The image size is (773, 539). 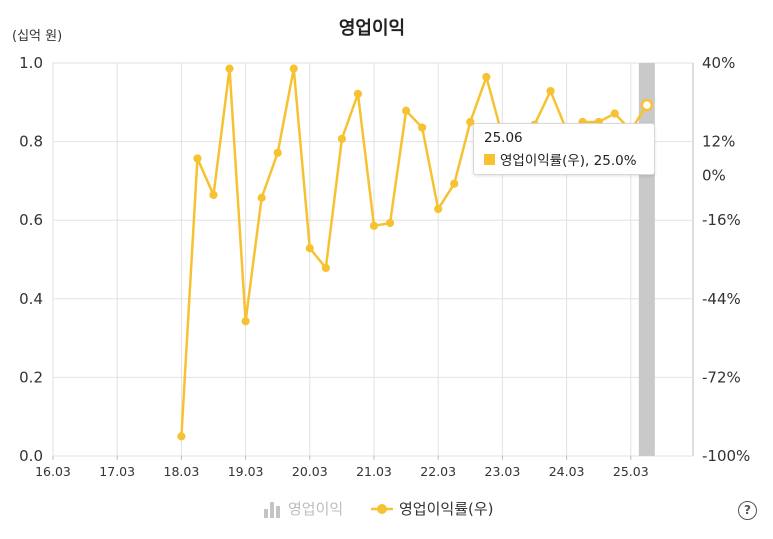 I want to click on x-tick-label: 21.03, so click(x=374, y=471).